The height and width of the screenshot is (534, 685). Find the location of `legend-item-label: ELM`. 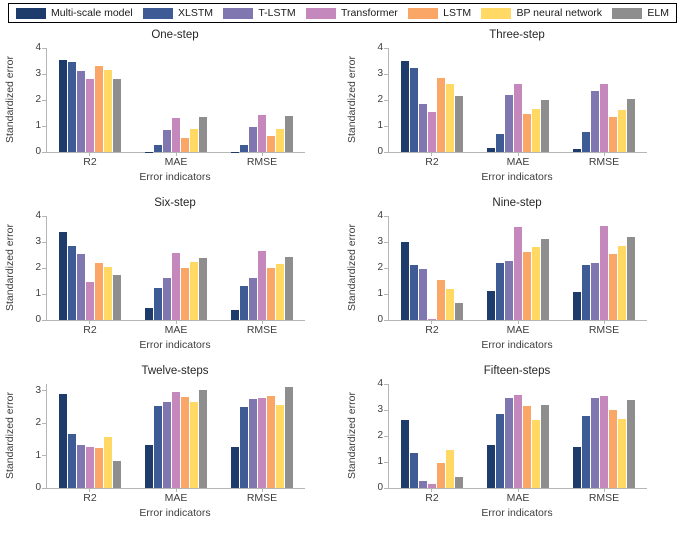

legend-item-label: ELM is located at coordinates (658, 12).